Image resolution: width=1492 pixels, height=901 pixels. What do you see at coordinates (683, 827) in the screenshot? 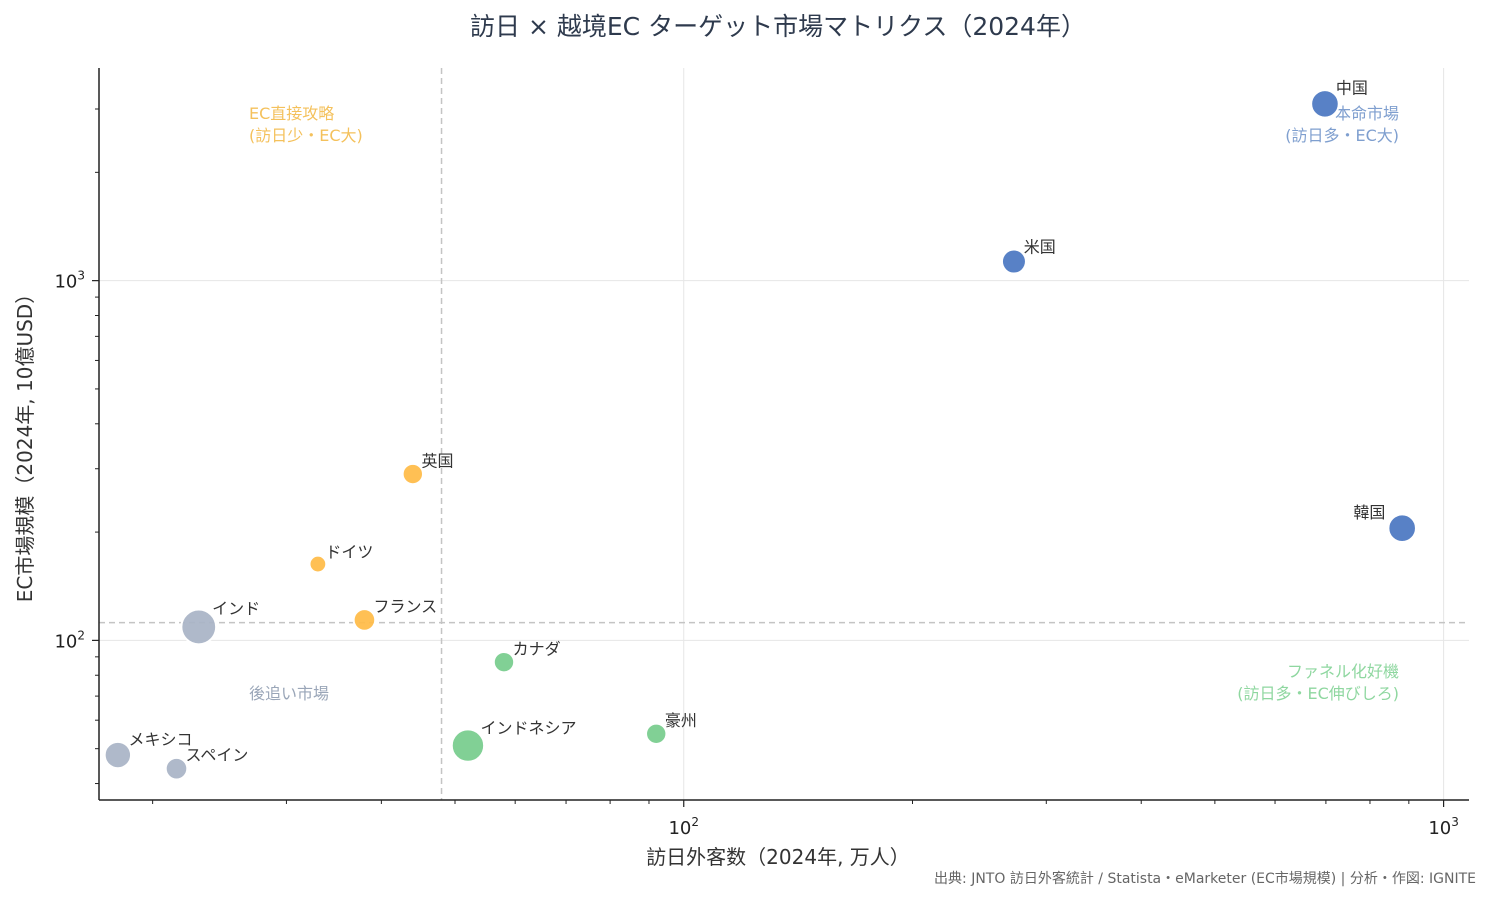
I see `x-tick-label: 10²` at bounding box center [683, 827].